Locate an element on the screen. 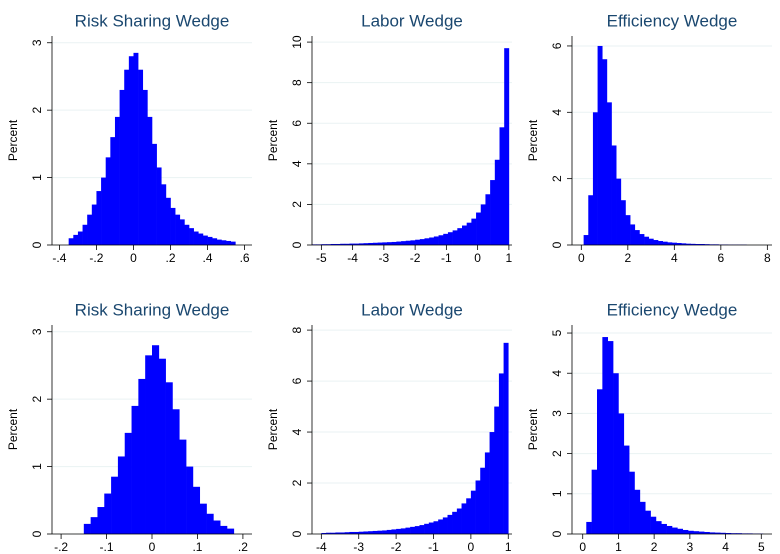 The width and height of the screenshot is (780, 554). x-tick-label: -.4 is located at coordinates (59, 258).